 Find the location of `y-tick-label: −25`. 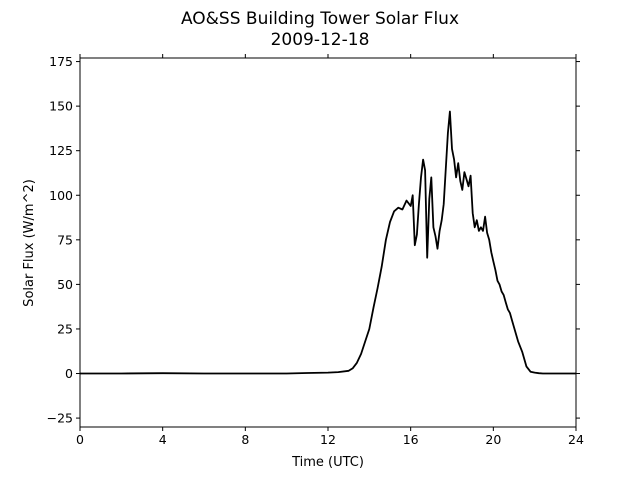

y-tick-label: −25 is located at coordinates (60, 418).